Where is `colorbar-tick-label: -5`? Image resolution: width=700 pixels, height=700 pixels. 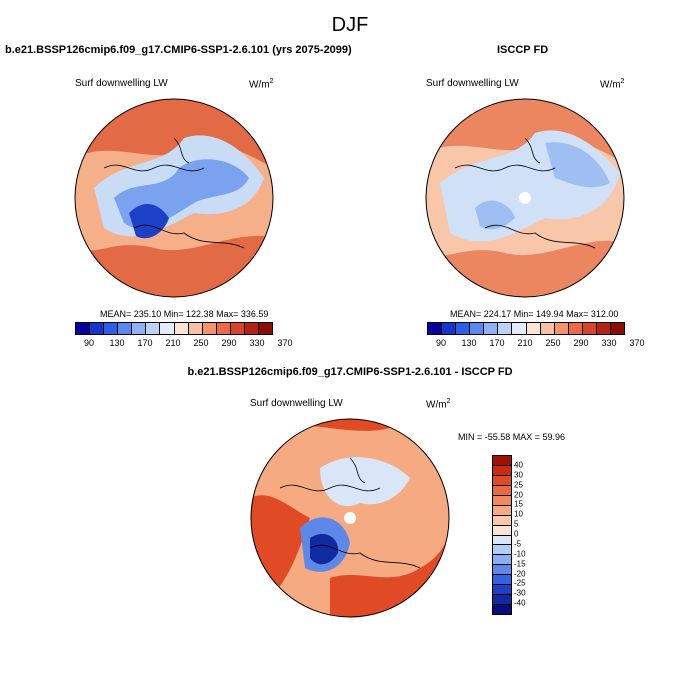 colorbar-tick-label: -5 is located at coordinates (518, 544).